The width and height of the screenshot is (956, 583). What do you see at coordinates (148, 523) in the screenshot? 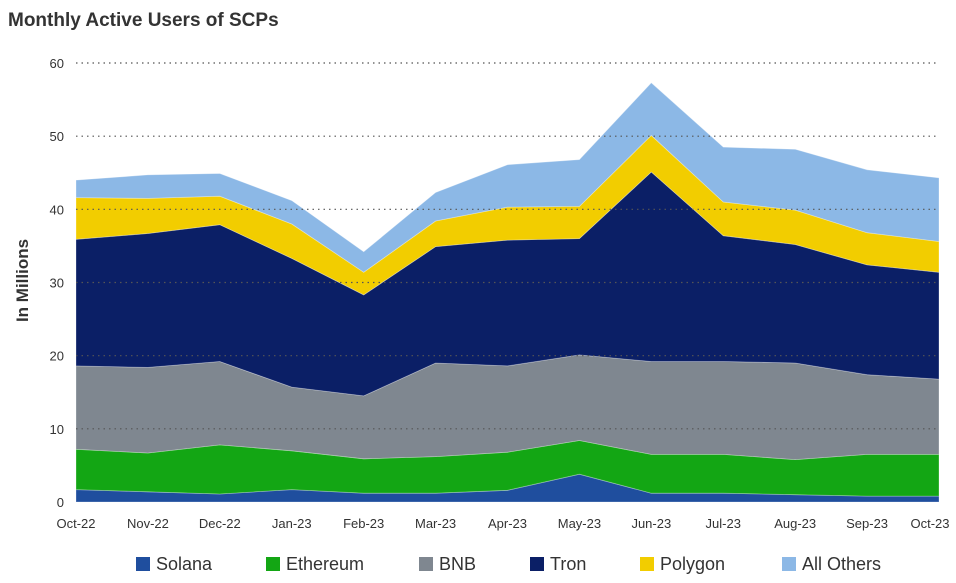
I see `x-tick-label: Nov-22` at bounding box center [148, 523].